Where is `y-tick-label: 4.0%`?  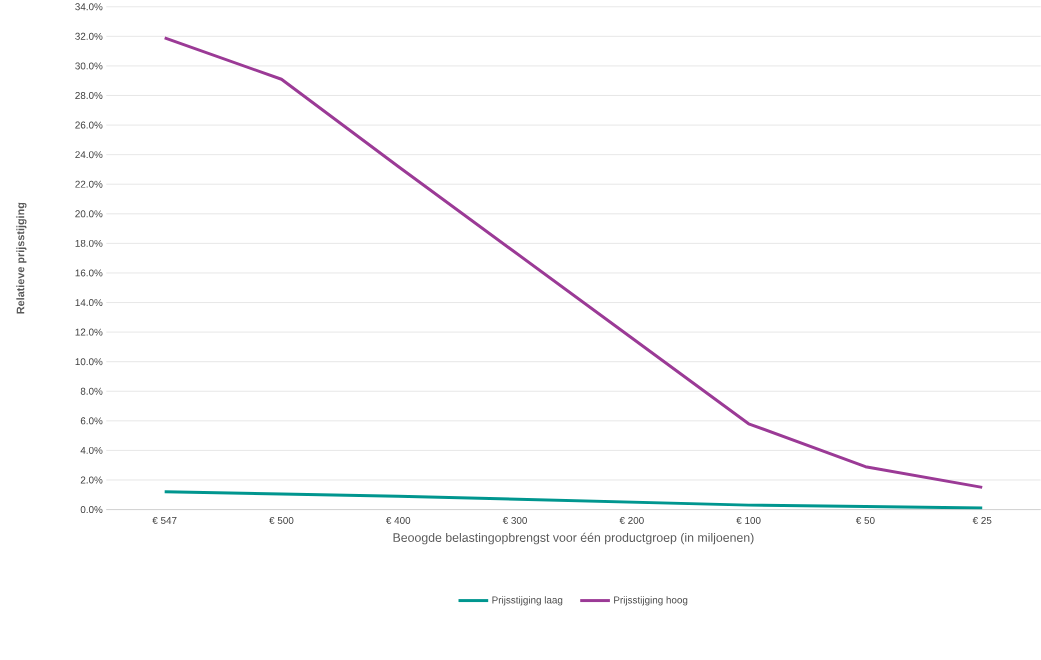 y-tick-label: 4.0% is located at coordinates (91, 450).